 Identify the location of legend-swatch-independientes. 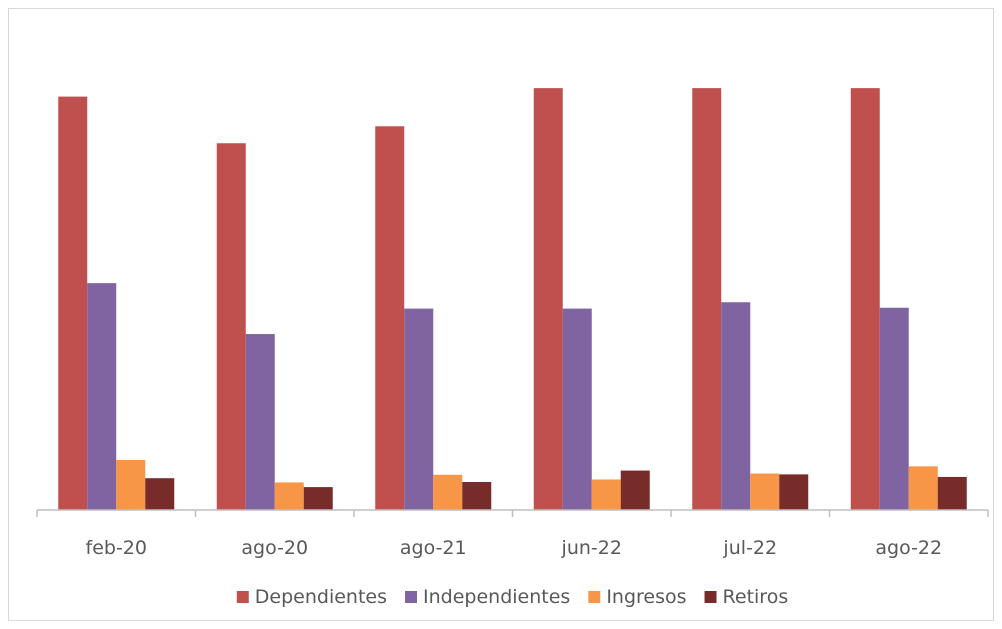
(411, 597).